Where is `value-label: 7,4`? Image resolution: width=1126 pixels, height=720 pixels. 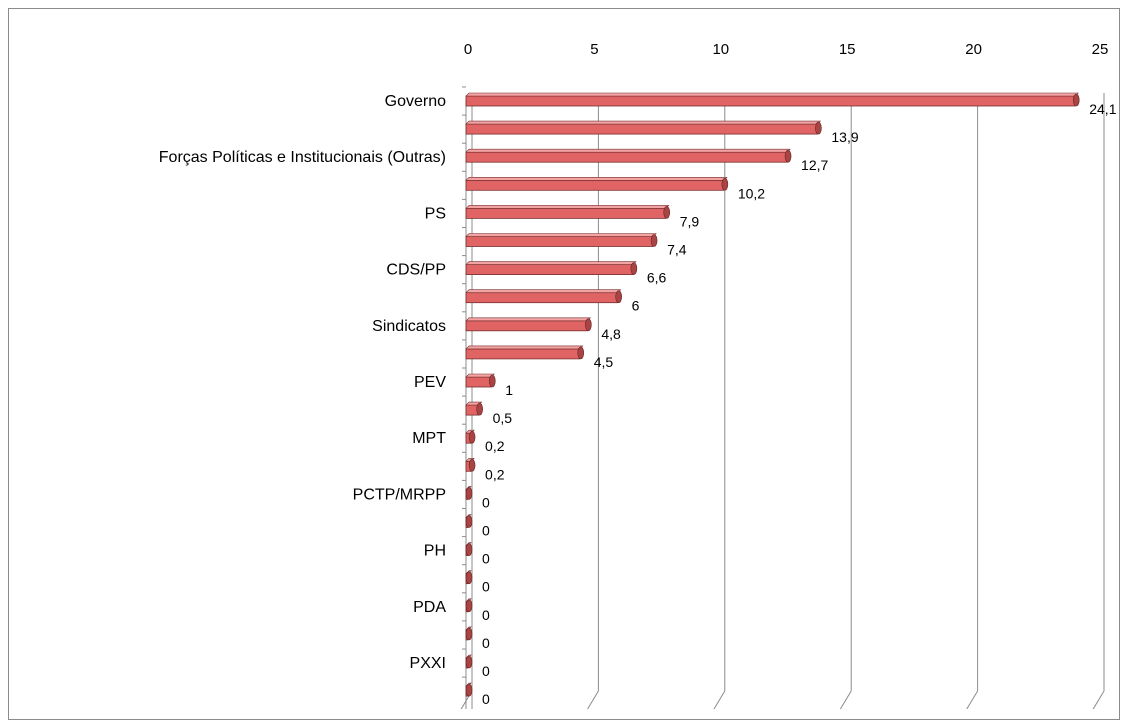
value-label: 7,4 is located at coordinates (677, 250).